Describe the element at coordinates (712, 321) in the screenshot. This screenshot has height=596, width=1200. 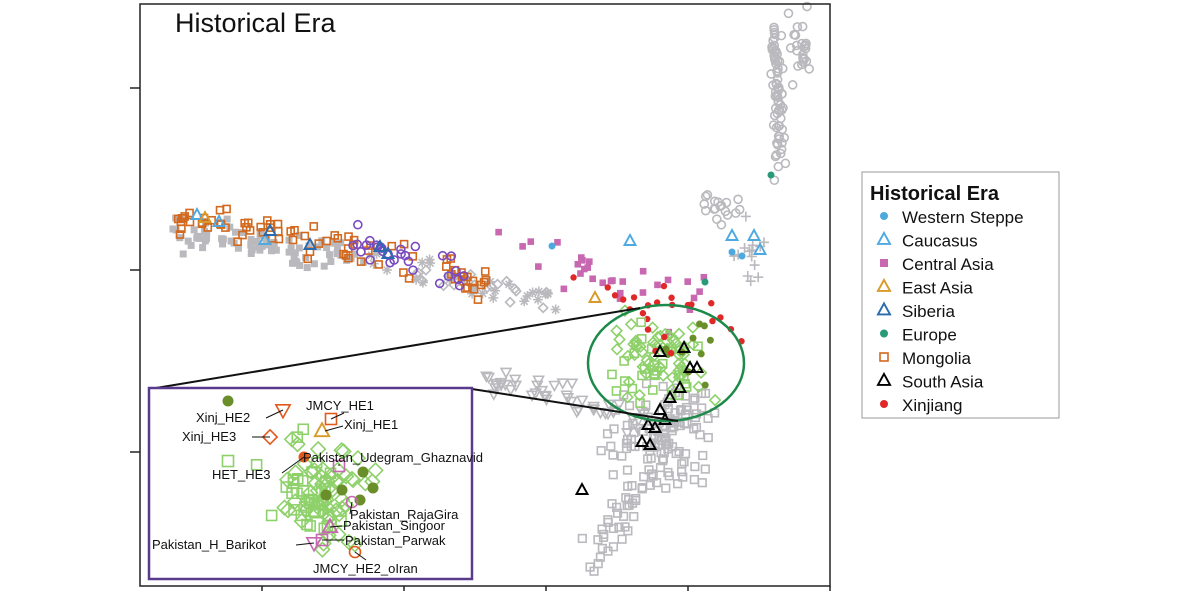
I see `xinjiang-point` at that location.